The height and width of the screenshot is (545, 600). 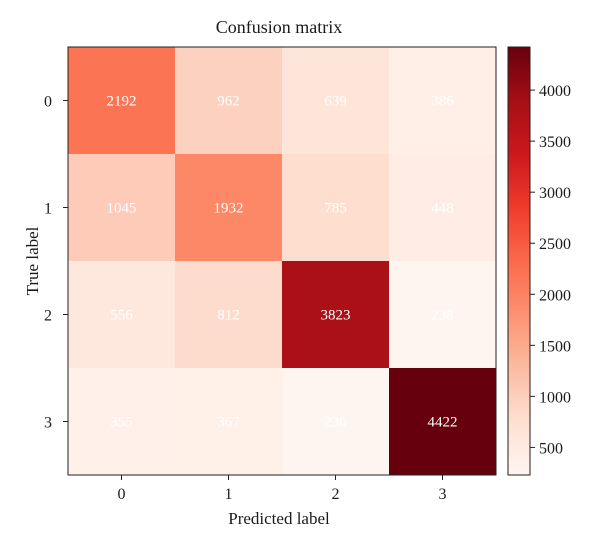 I want to click on cell-value-label: 556, so click(x=121, y=316).